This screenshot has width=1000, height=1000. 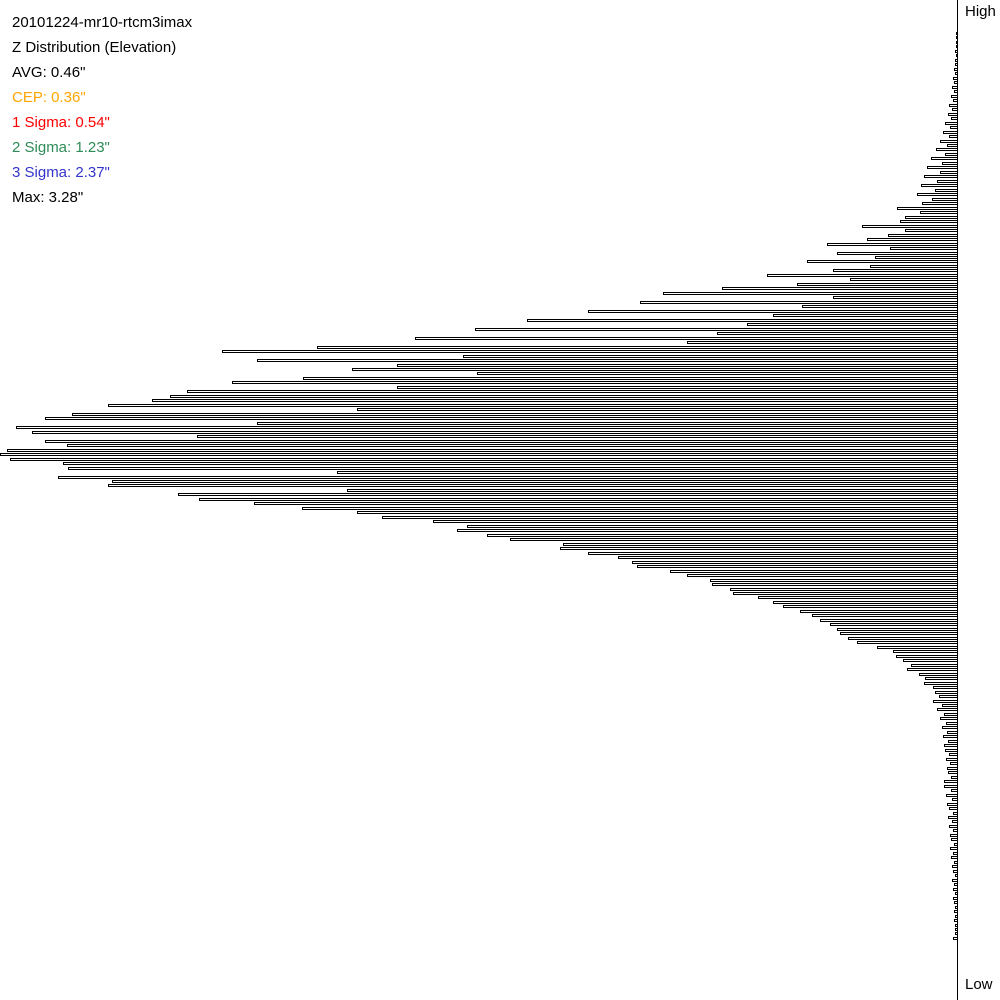 I want to click on axis-label-low: Low, so click(x=979, y=984).